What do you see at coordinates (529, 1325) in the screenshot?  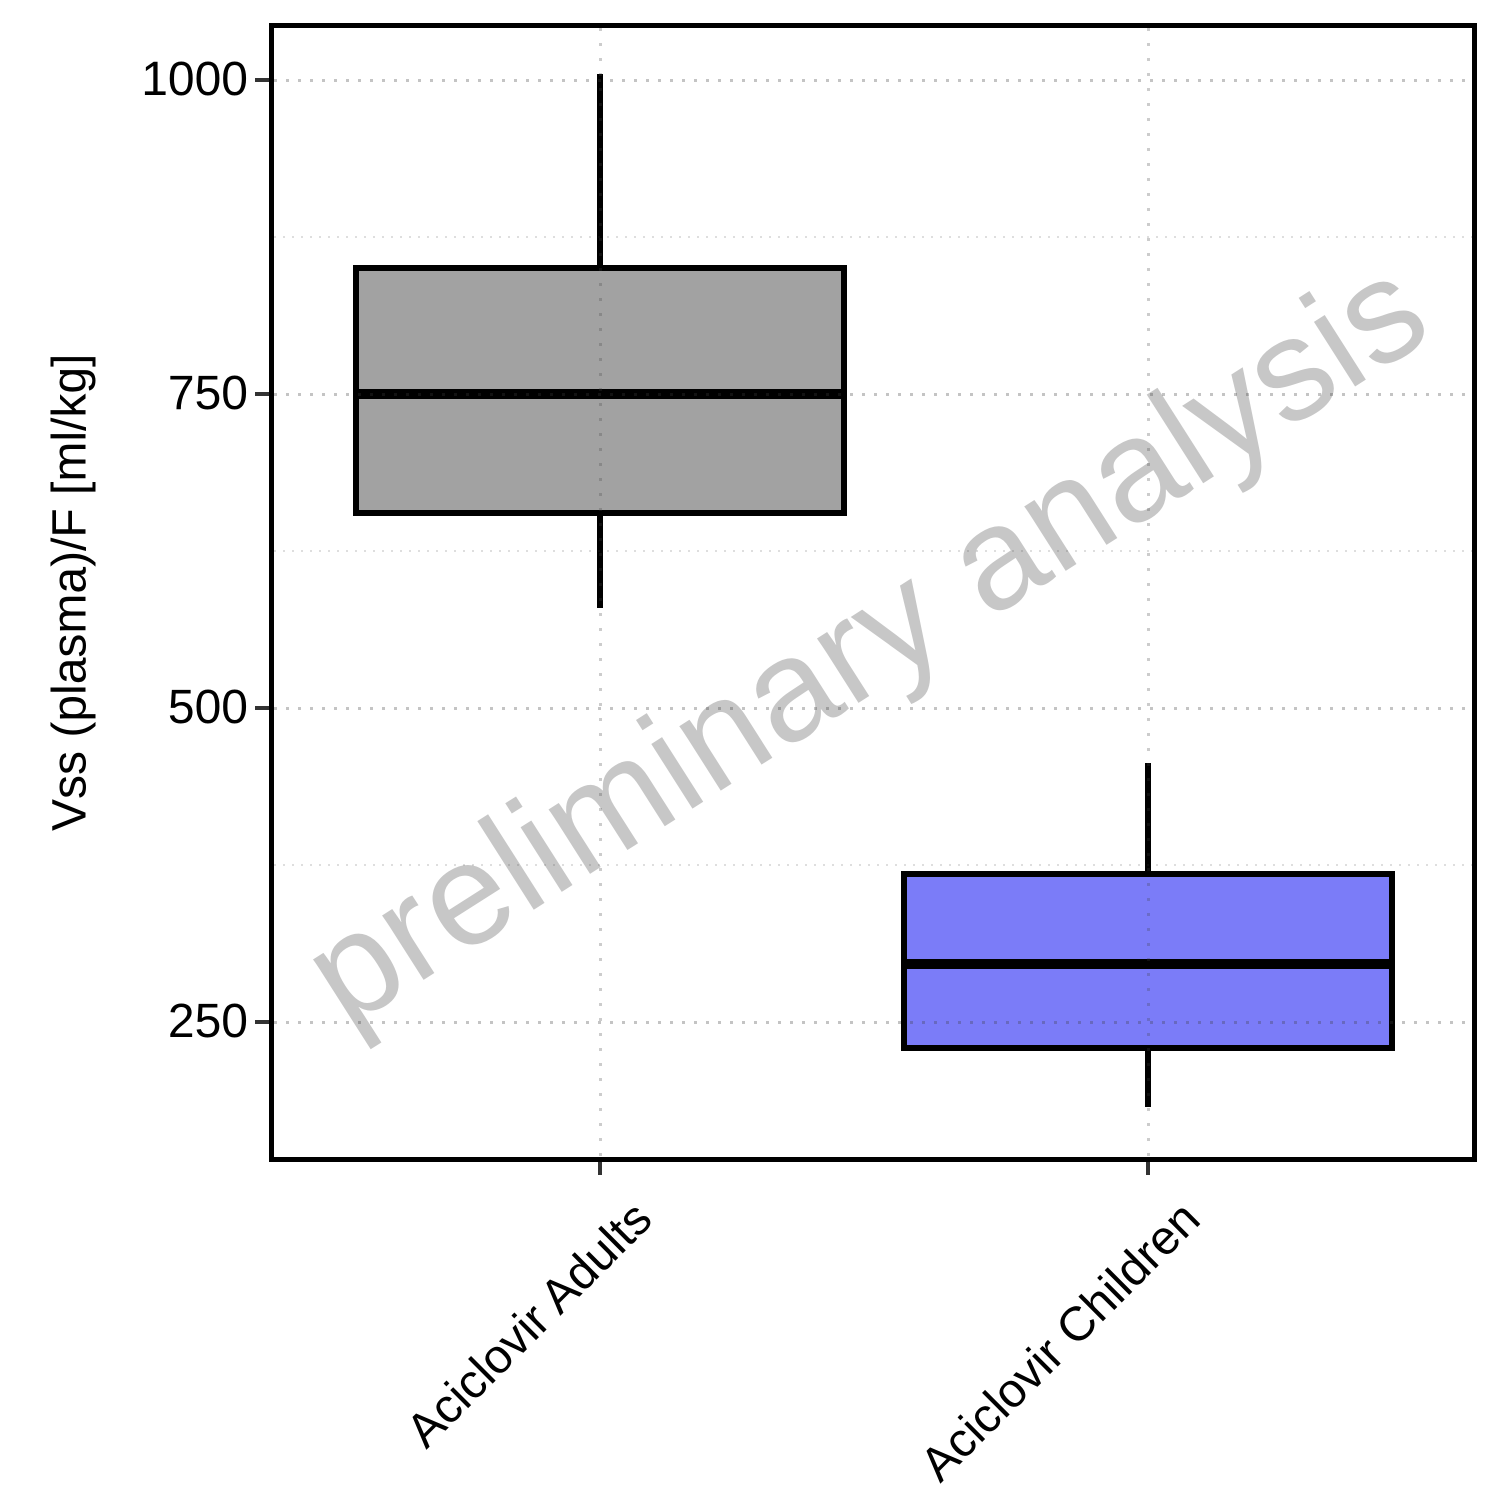 I see `x-tick-label-aciclovir-adults: Aciclovir Adults` at bounding box center [529, 1325].